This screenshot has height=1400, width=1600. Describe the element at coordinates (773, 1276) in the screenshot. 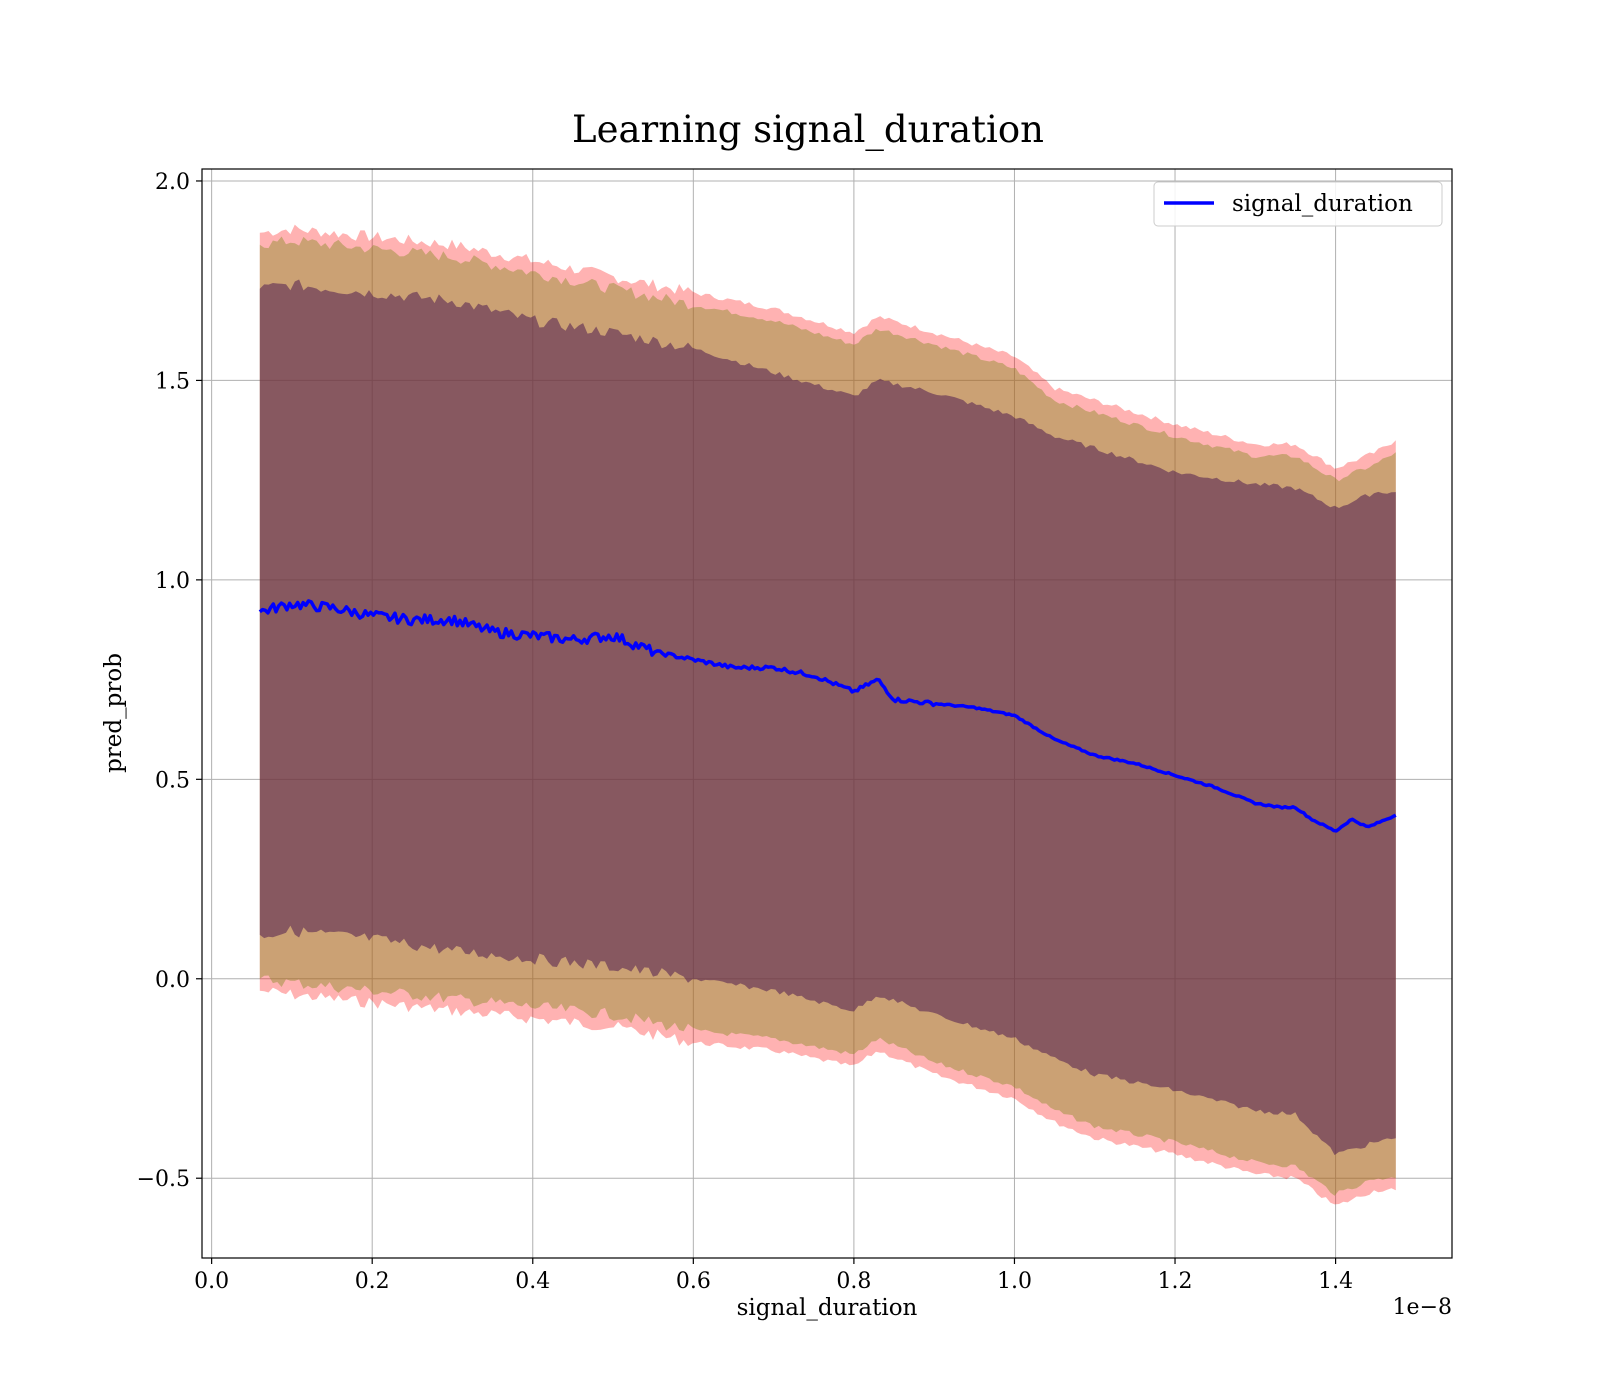

I see `x-axis-ticks: 0.0 0.2 0.4 0.6 0.8 1.0 1.2 1.4` at that location.